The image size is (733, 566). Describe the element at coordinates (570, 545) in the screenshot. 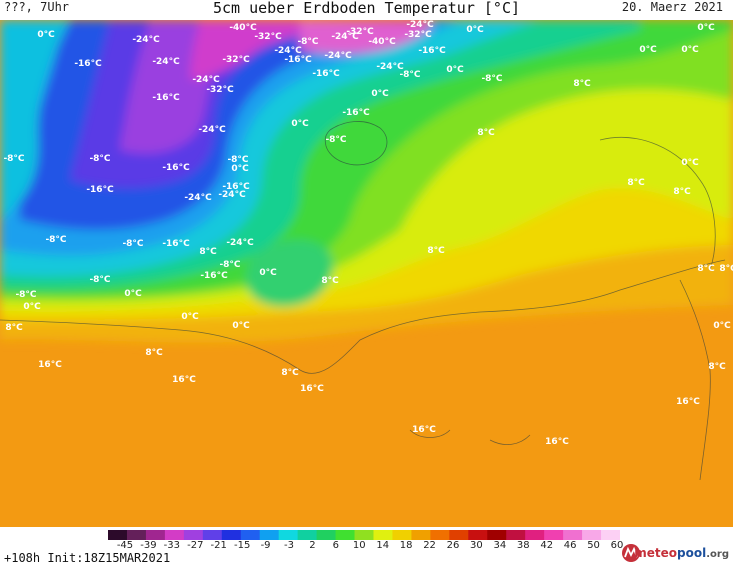

I see `legend-tick-label: 46` at that location.